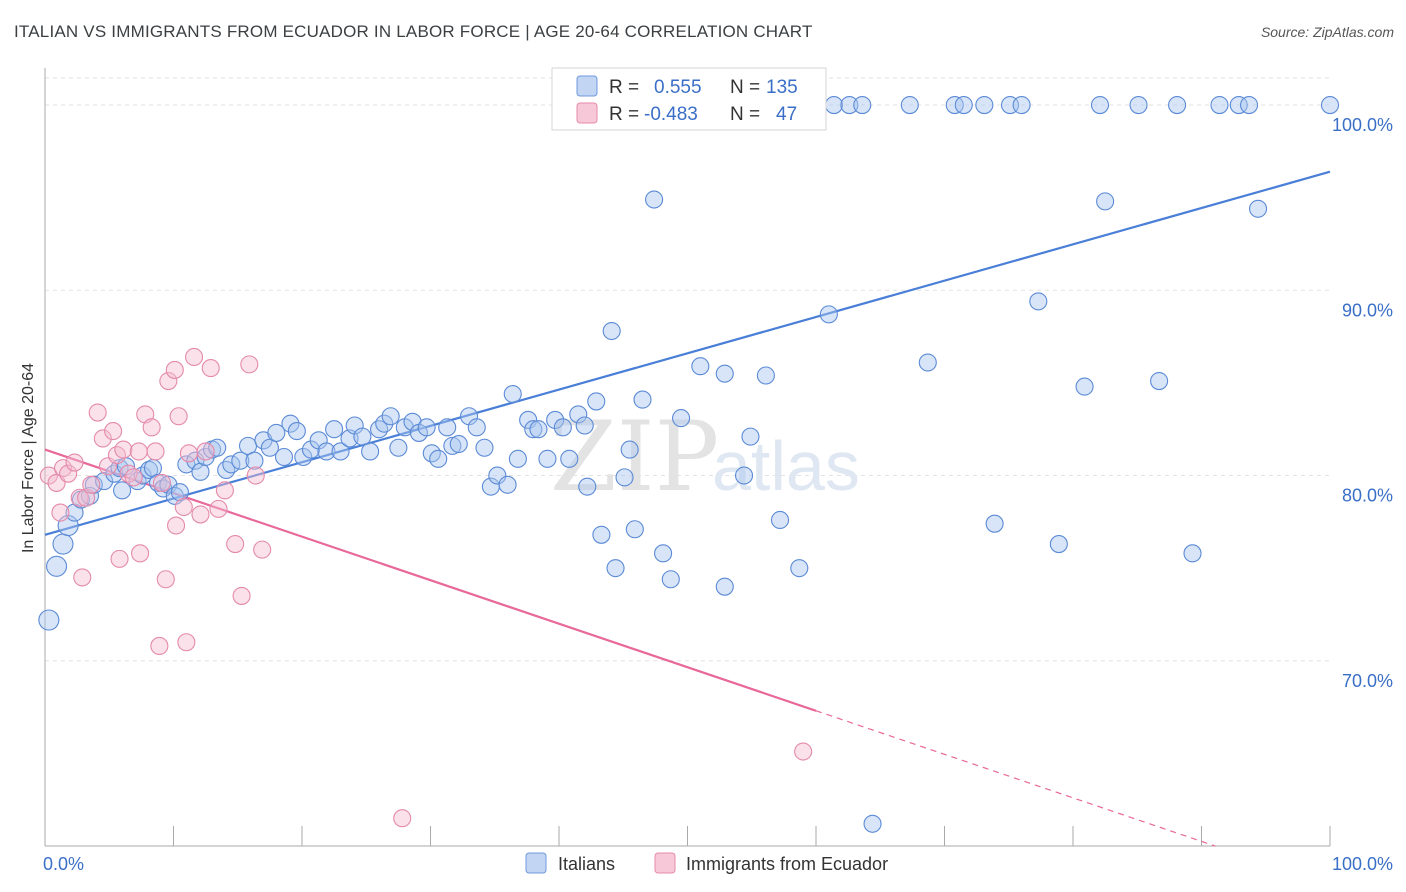 This screenshot has height=892, width=1406. What do you see at coordinates (787, 864) in the screenshot?
I see `legend-bottom-ecuador-label: Immigrants from Ecuador` at bounding box center [787, 864].